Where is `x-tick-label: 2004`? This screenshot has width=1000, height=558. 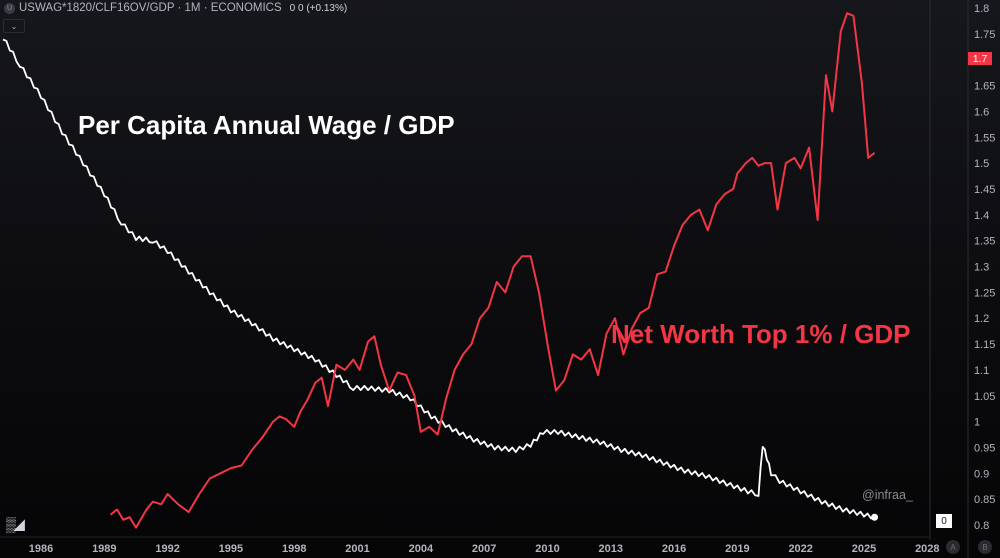 x-tick-label: 2004 is located at coordinates (421, 549).